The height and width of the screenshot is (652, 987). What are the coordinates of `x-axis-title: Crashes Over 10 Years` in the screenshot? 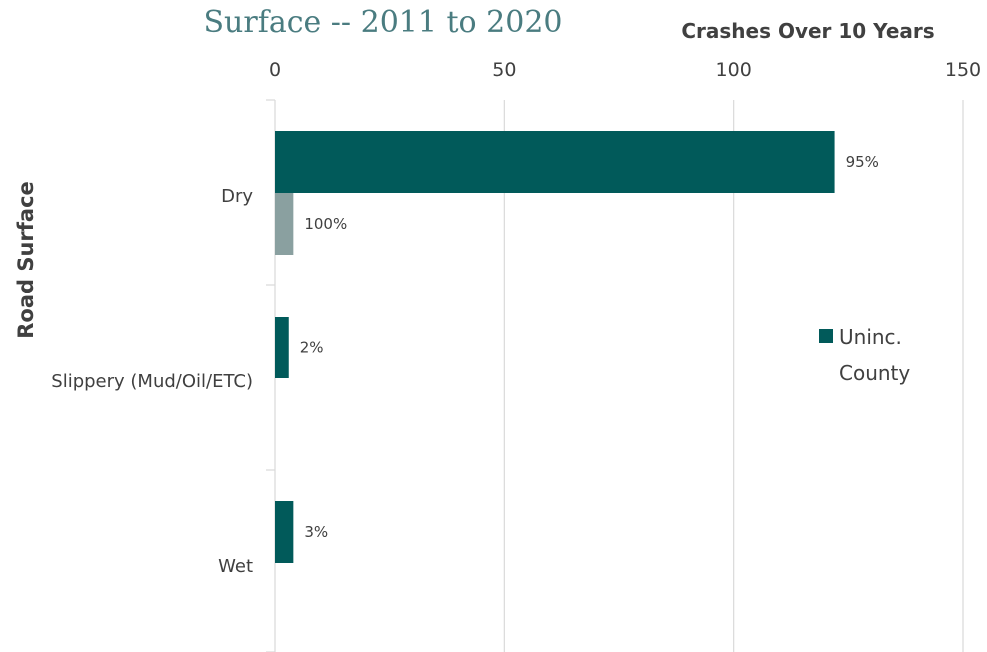 It's located at (807, 31).